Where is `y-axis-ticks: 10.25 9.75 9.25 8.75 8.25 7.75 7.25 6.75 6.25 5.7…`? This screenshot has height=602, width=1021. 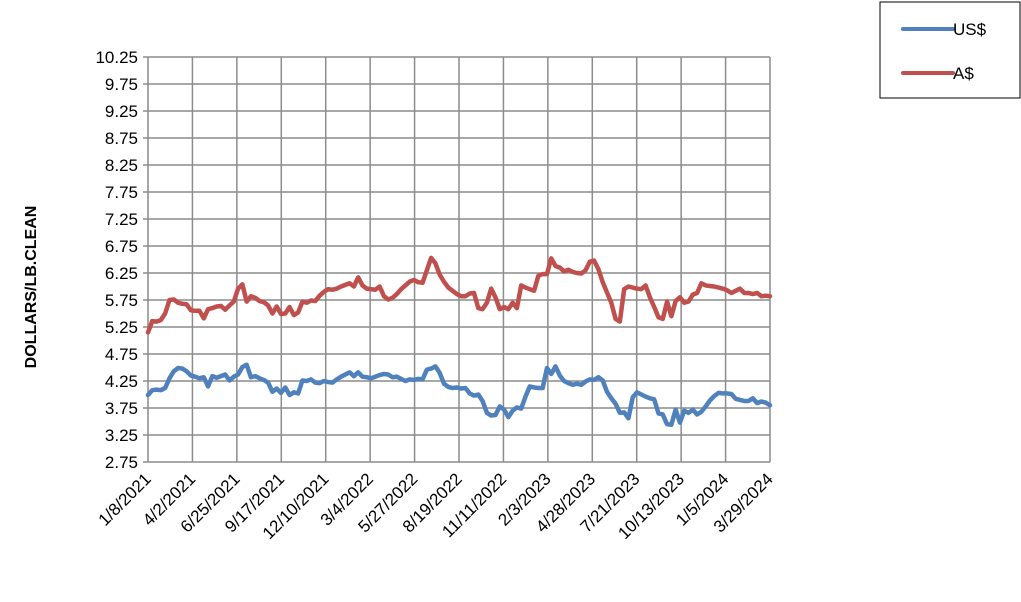
y-axis-ticks: 10.25 9.75 9.25 8.75 8.25 7.75 7.25 6.75 6.25 5.7… is located at coordinates (116, 260).